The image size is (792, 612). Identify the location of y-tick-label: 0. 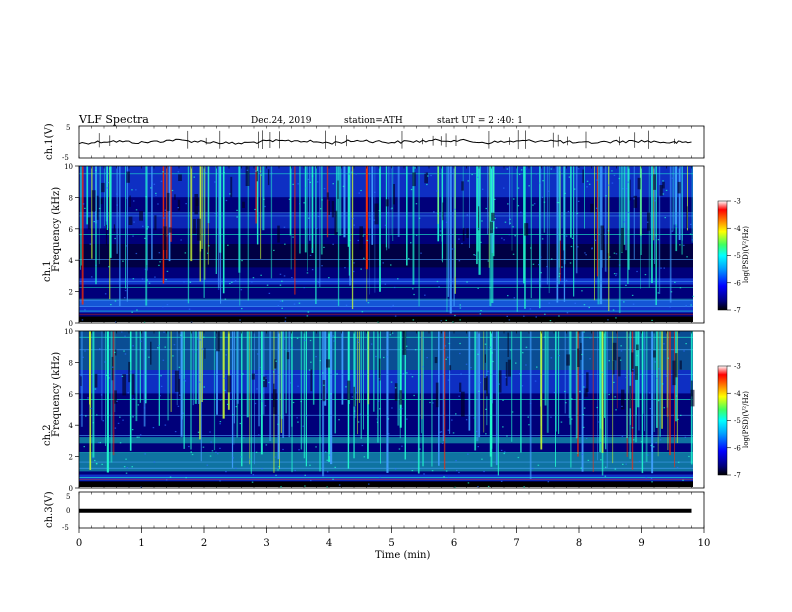
(71, 324).